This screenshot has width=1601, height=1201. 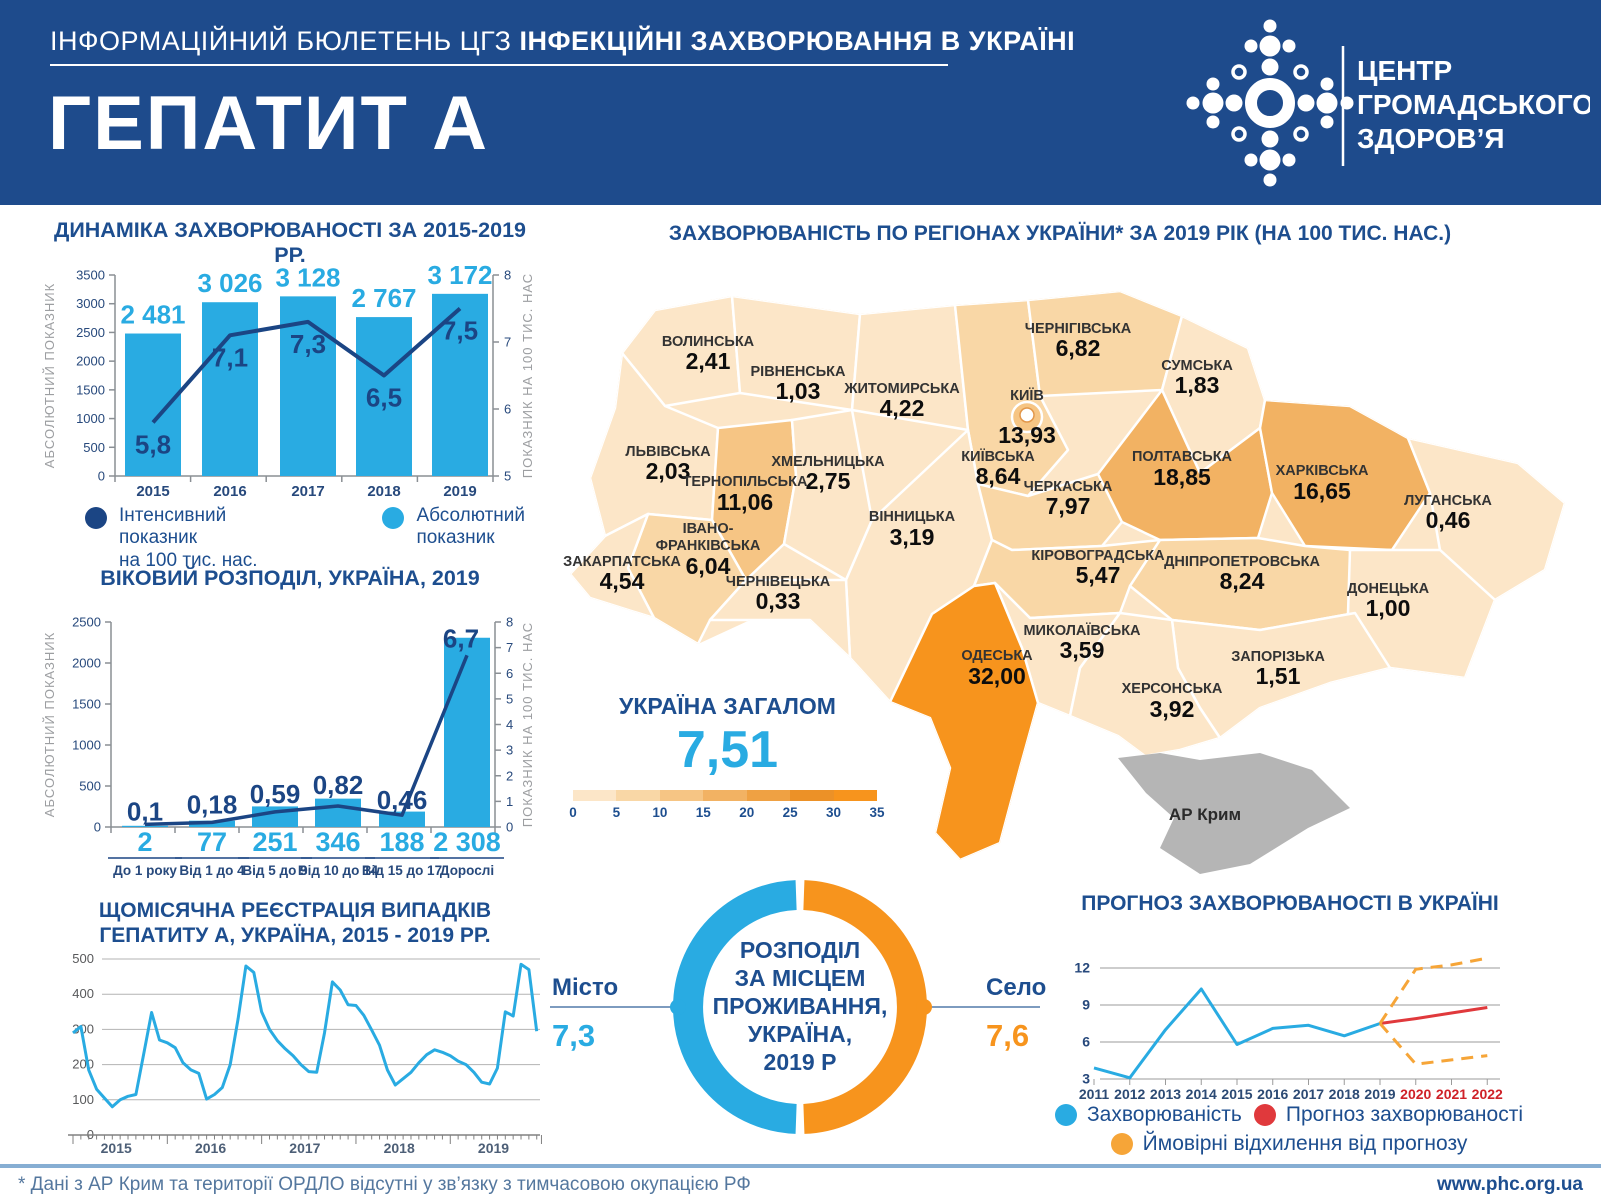 I want to click on region-chernihivska, so click(x=1105, y=344).